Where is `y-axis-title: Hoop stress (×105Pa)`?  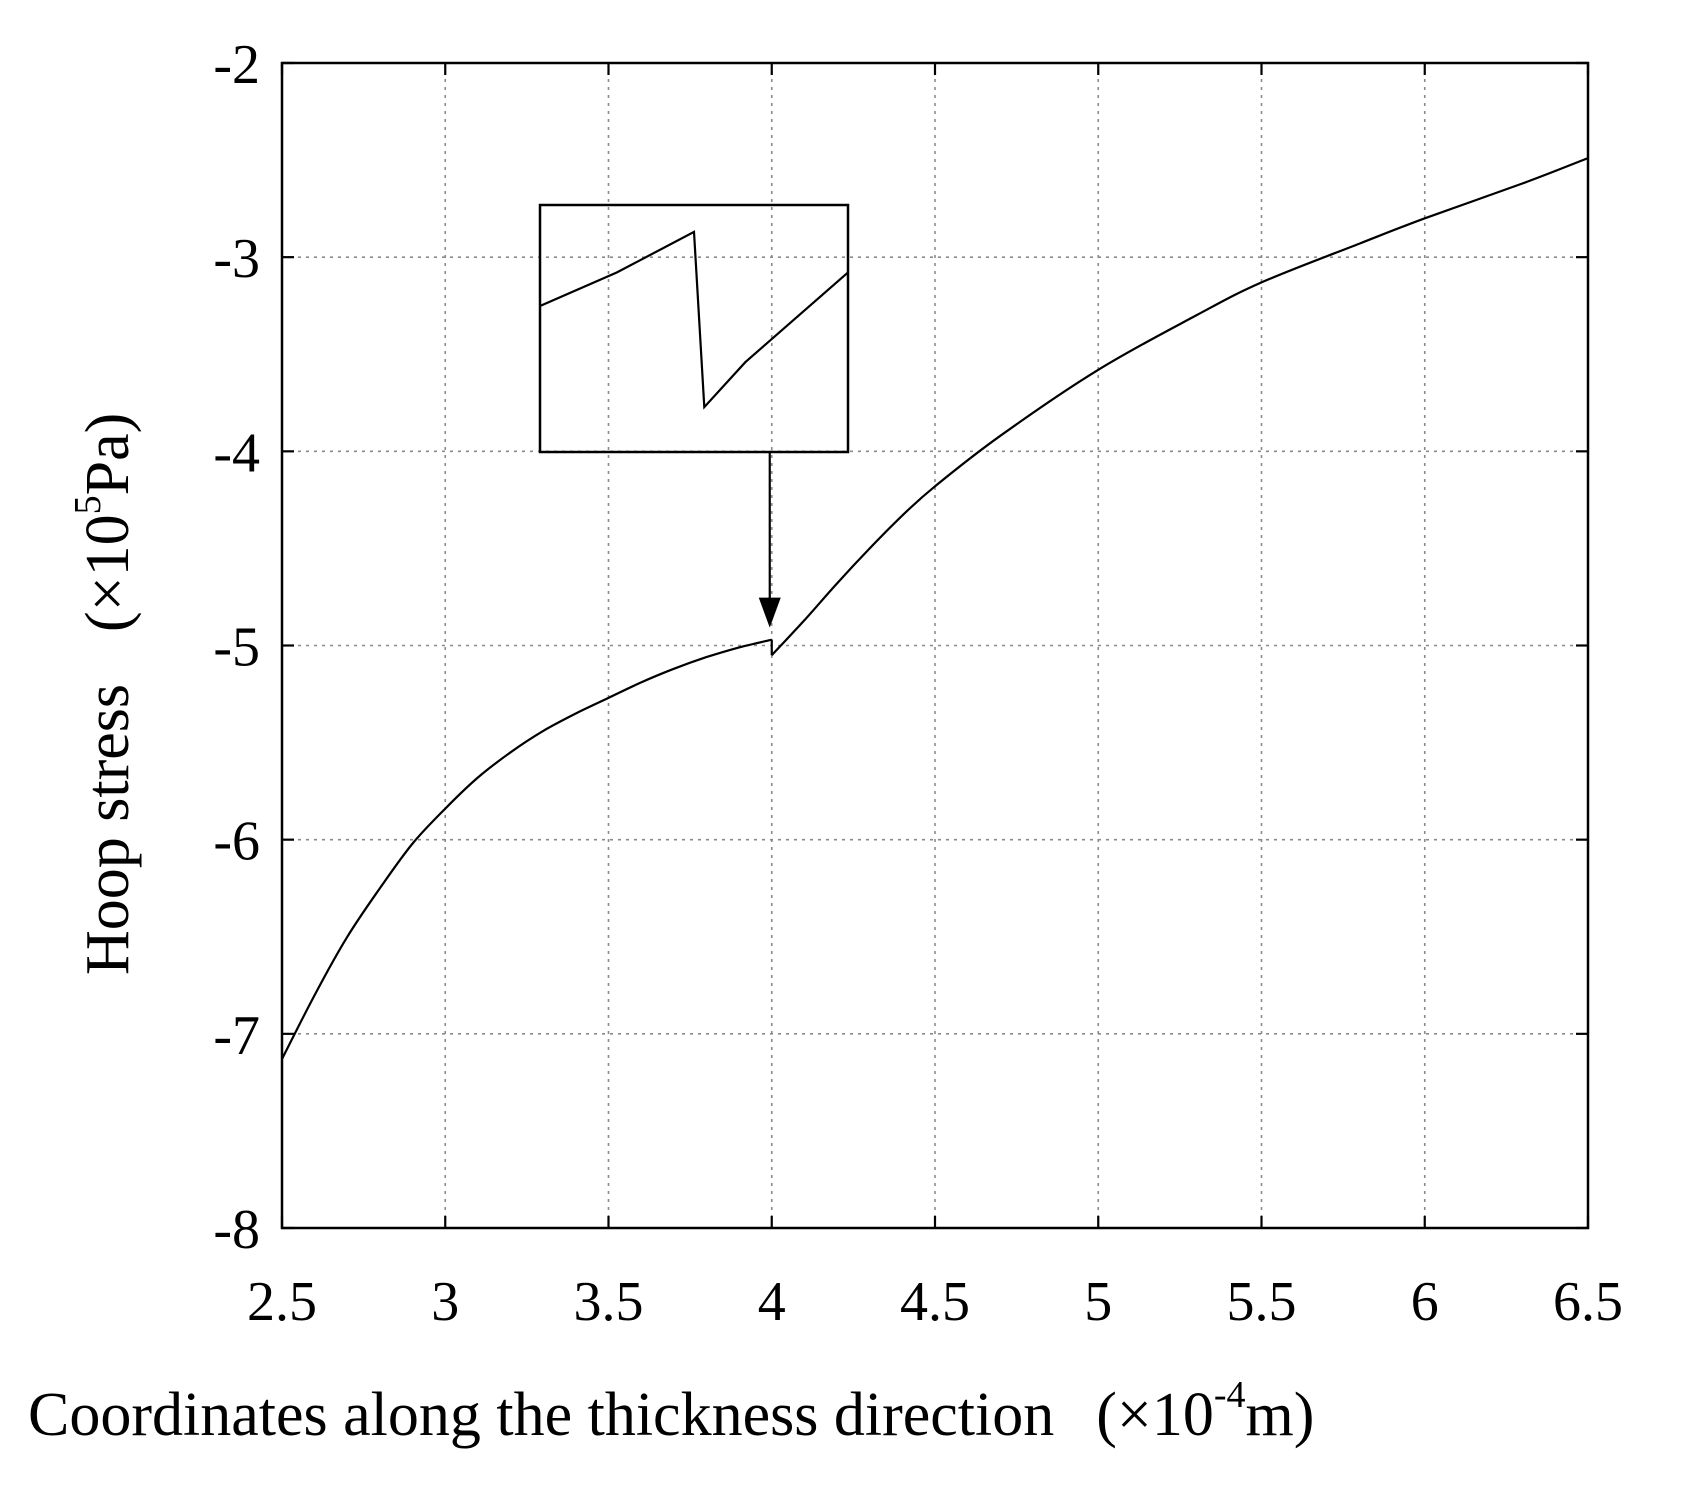 y-axis-title: Hoop stress (×105Pa) is located at coordinates (104, 694).